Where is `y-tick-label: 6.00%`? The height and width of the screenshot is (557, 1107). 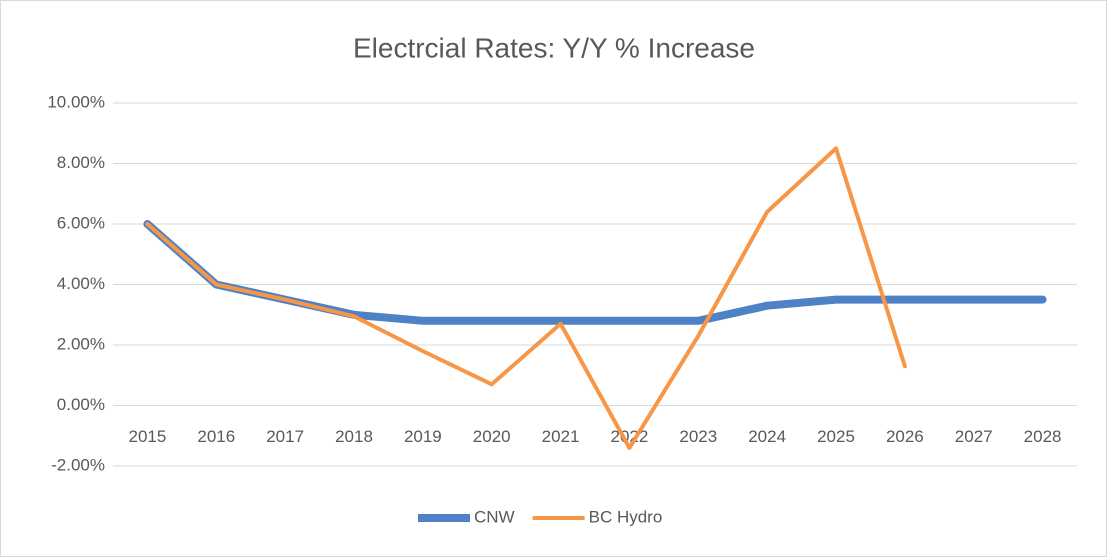 y-tick-label: 6.00% is located at coordinates (81, 222).